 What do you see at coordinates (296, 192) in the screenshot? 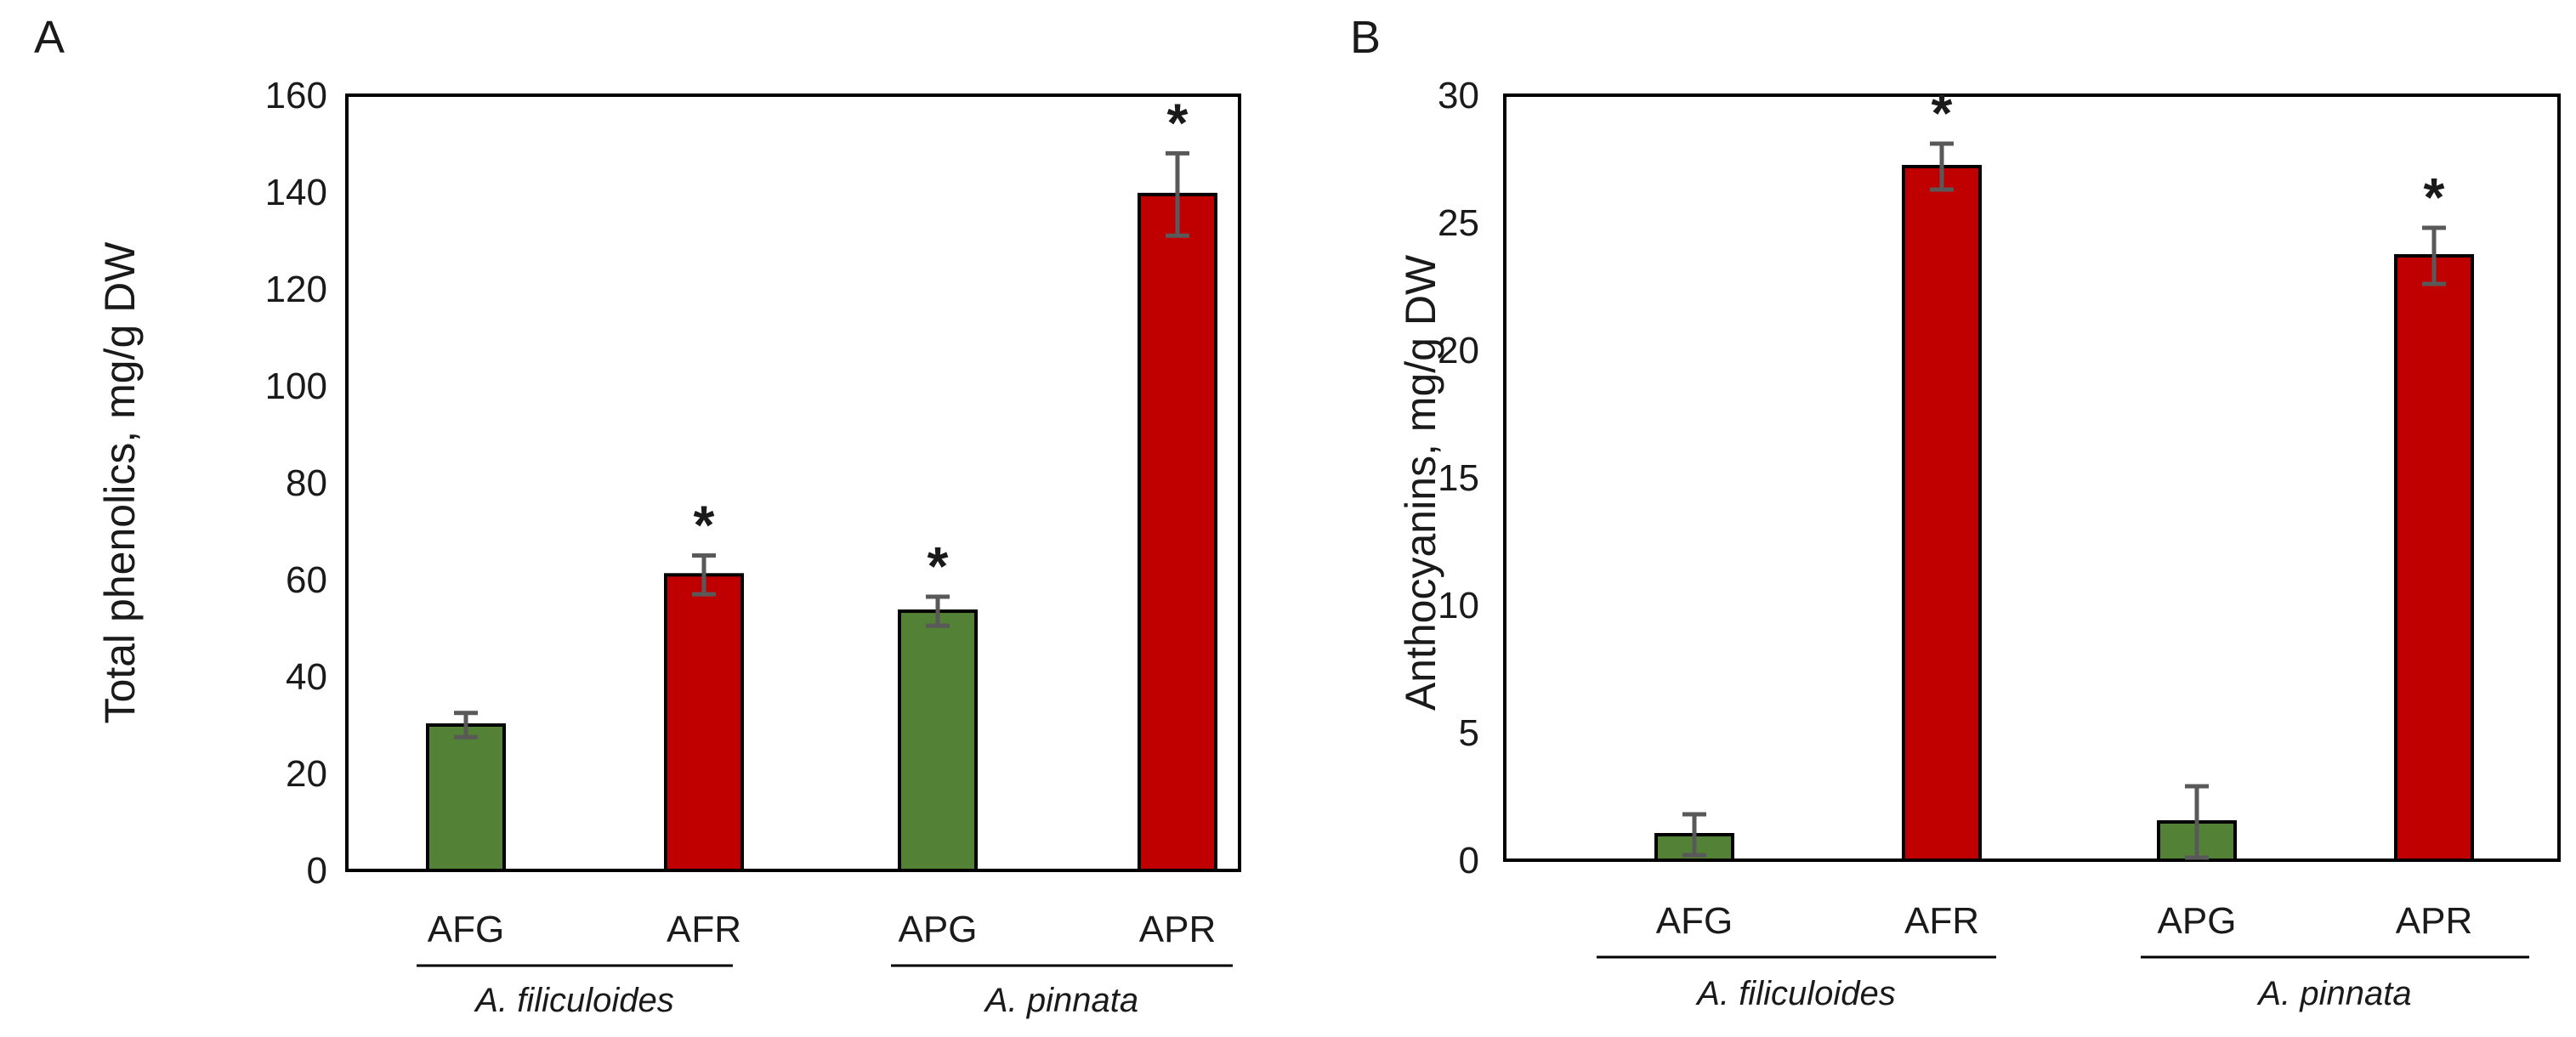
I see `y-tick-label: 140` at bounding box center [296, 192].